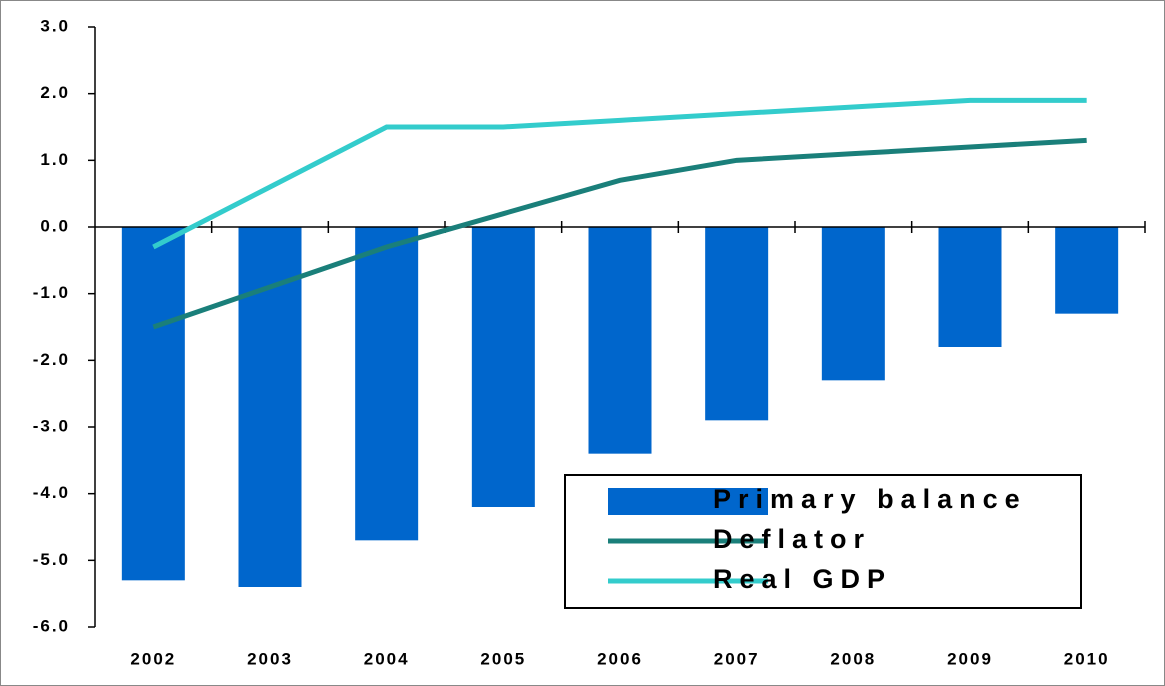  What do you see at coordinates (270, 658) in the screenshot?
I see `x-tick-label: 2003` at bounding box center [270, 658].